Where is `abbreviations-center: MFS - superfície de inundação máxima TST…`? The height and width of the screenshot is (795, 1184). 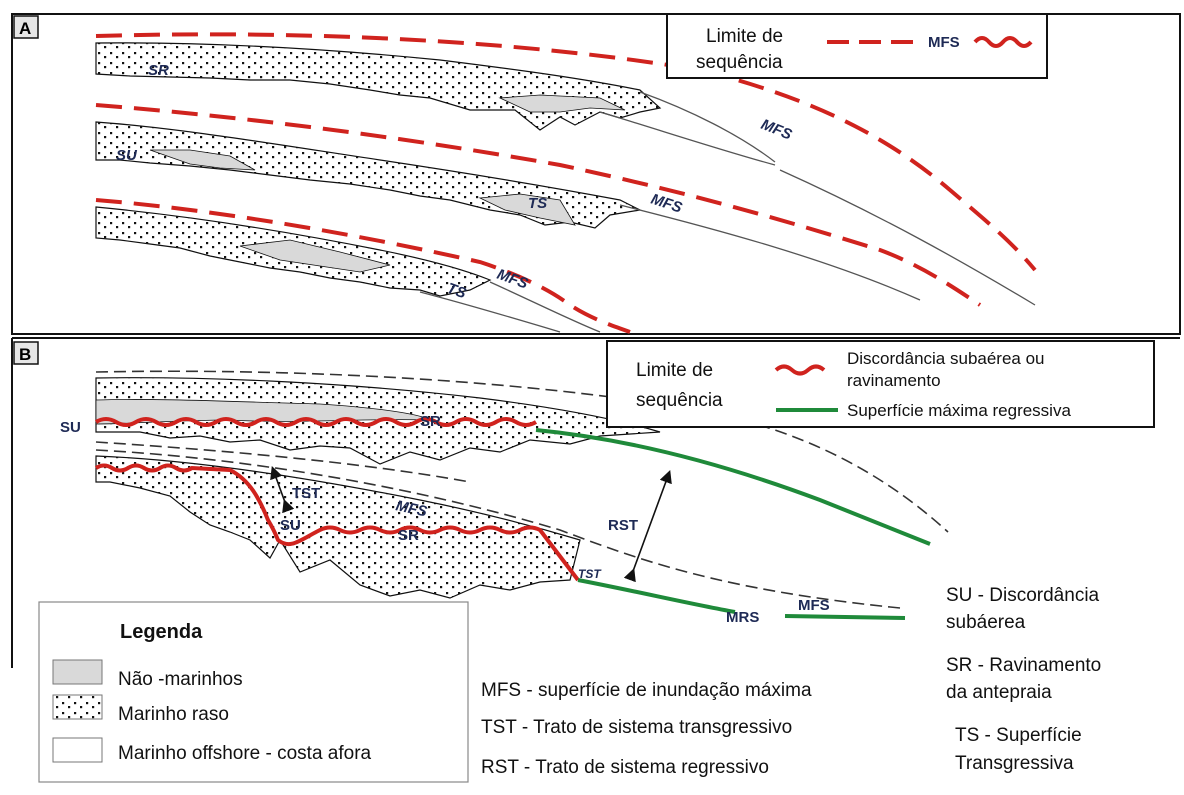 abbreviations-center: MFS - superfície de inundação máxima TST… is located at coordinates (646, 729).